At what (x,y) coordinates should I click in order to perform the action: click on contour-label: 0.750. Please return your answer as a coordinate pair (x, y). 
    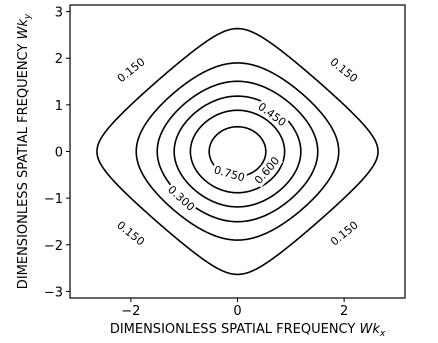
    Looking at the image, I should click on (229, 173).